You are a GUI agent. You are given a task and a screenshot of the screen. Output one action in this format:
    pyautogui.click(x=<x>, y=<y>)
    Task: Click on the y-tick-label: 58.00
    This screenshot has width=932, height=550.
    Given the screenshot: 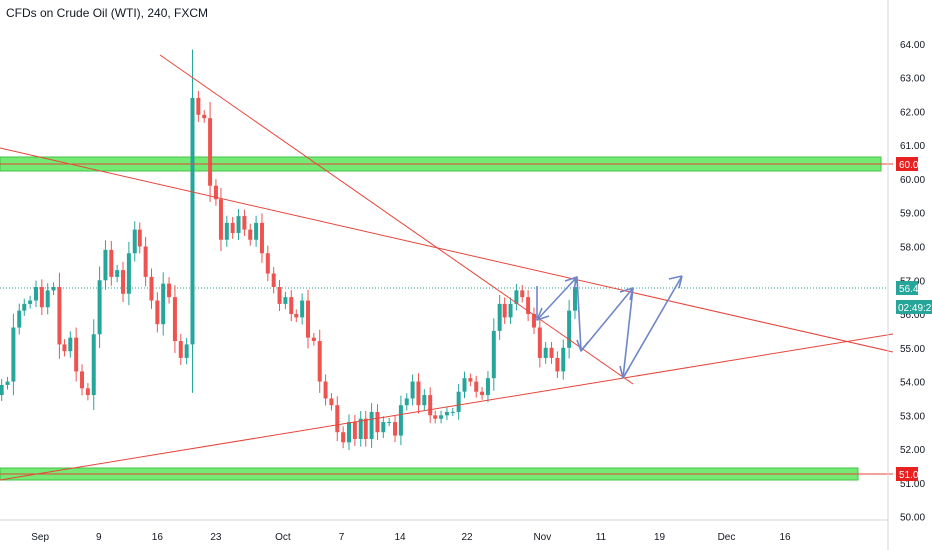 What is the action you would take?
    pyautogui.click(x=912, y=247)
    